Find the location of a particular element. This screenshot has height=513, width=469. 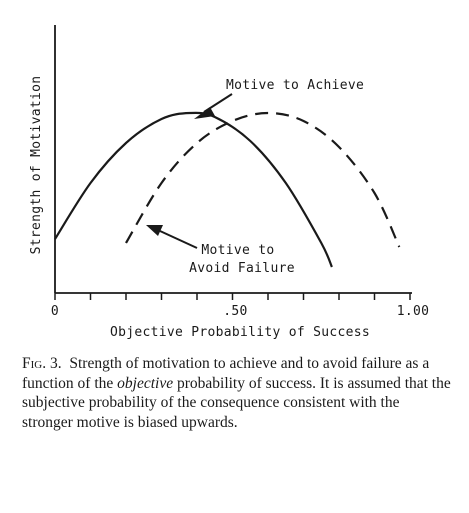

caption-figure-label: Fig. 3. is located at coordinates (42, 363).